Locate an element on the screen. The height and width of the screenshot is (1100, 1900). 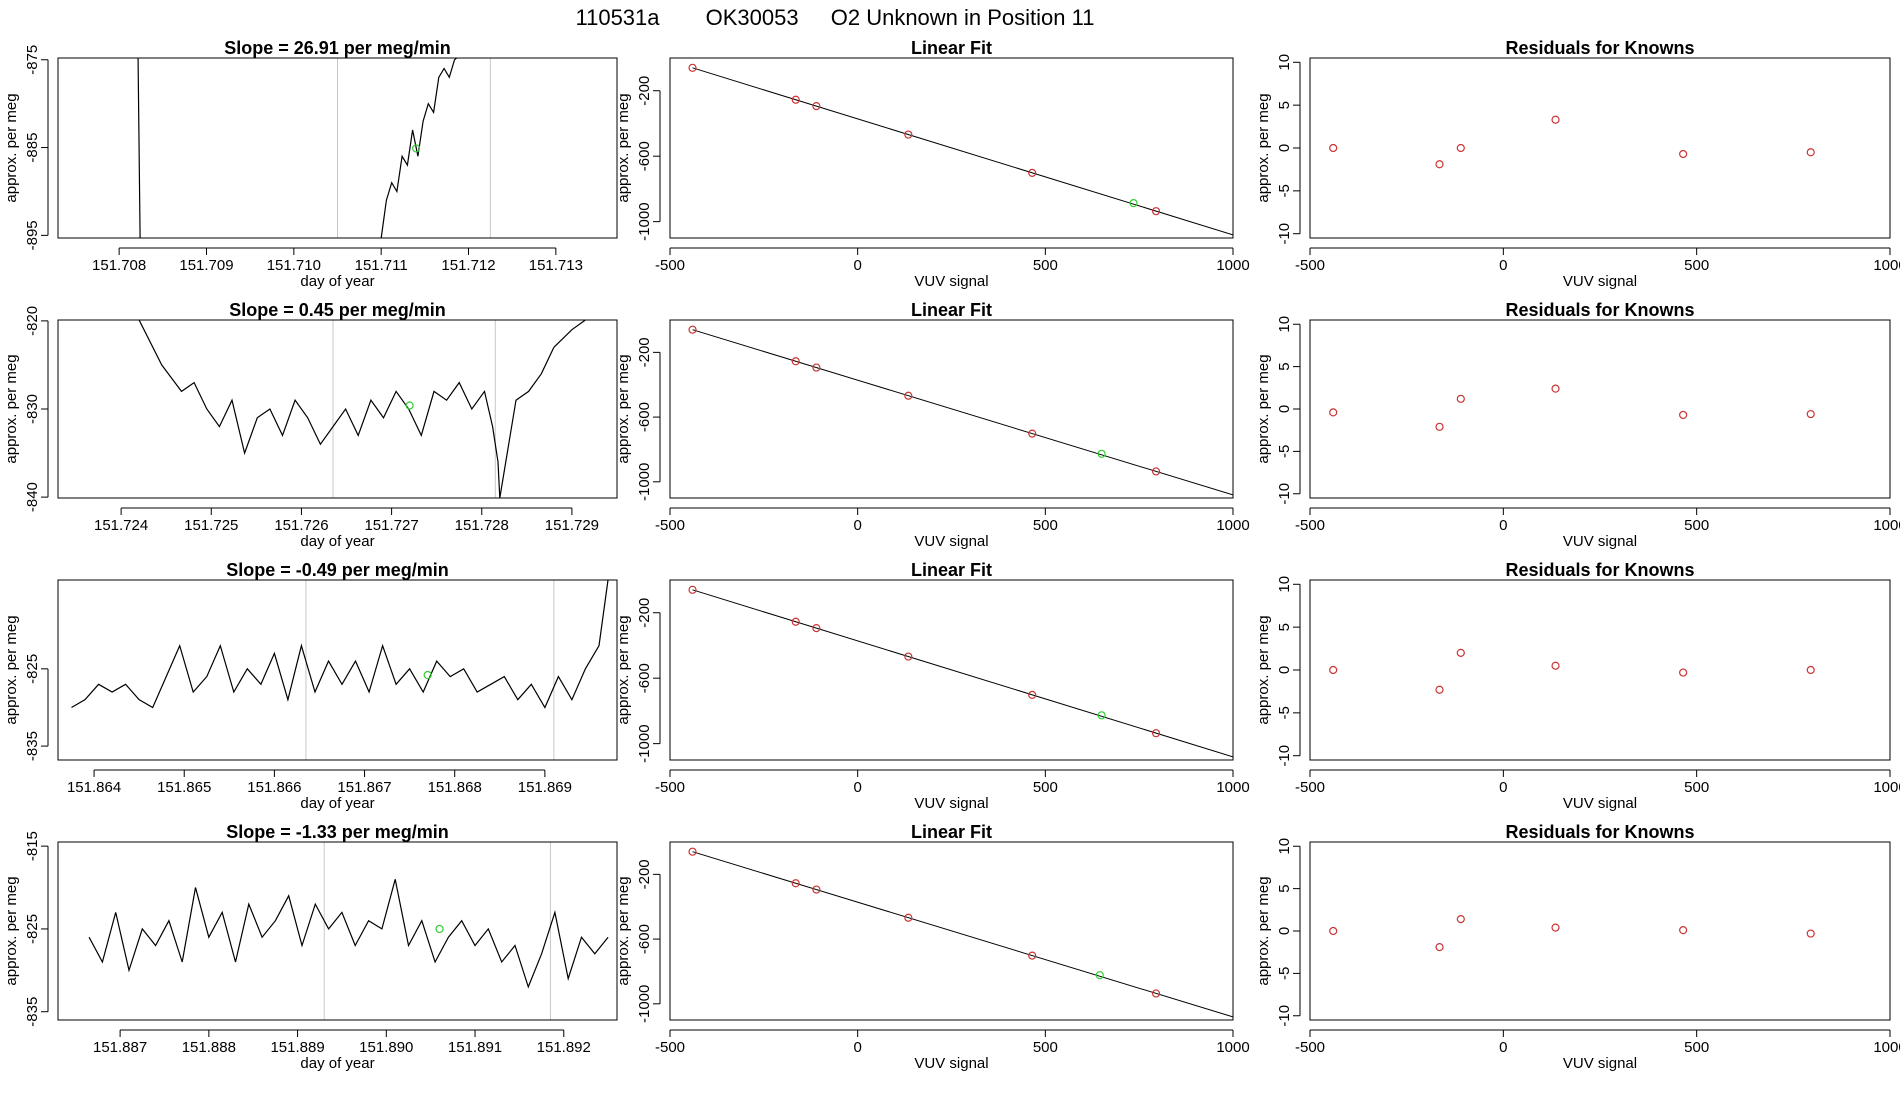
row1-fit-title: Linear Fit is located at coordinates (951, 48).